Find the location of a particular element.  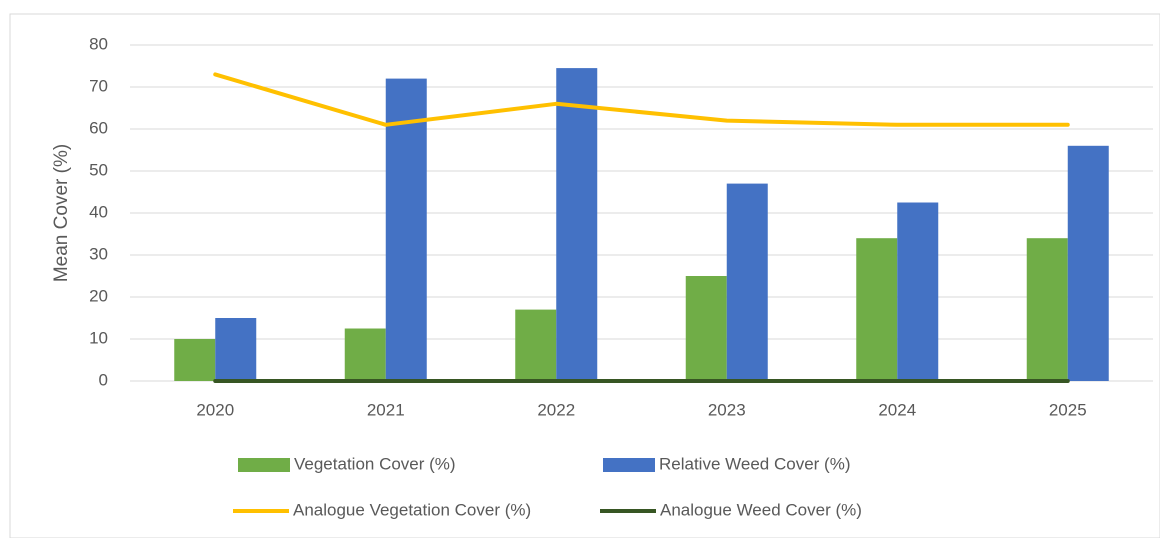

y-tick-label: 10 is located at coordinates (98, 337).